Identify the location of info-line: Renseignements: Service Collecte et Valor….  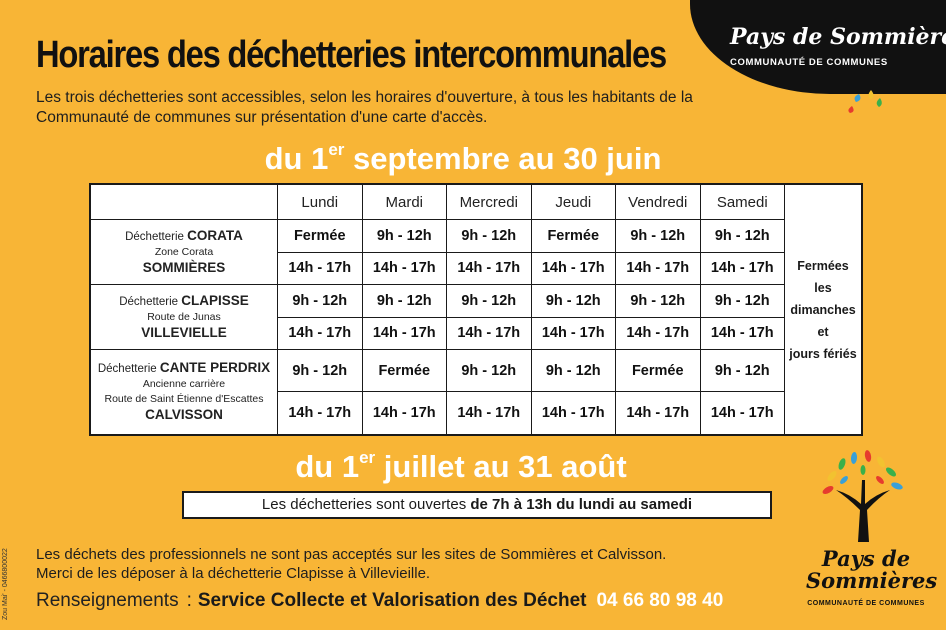
(379, 601).